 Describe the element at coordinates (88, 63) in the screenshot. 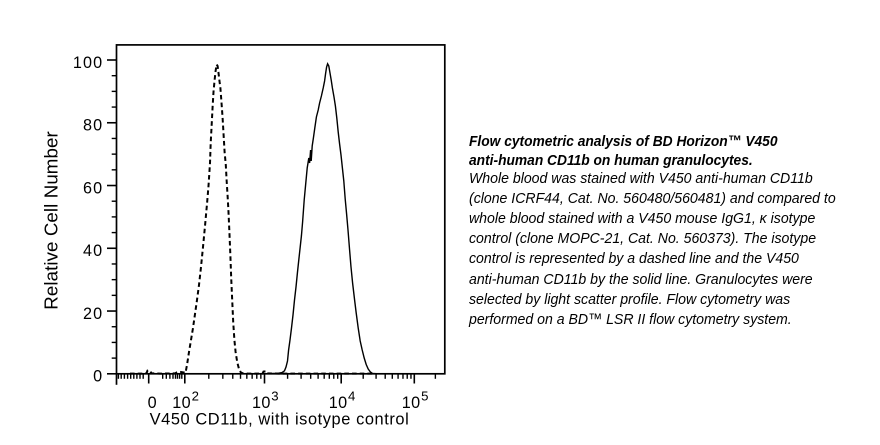

I see `svg-text: 100` at that location.